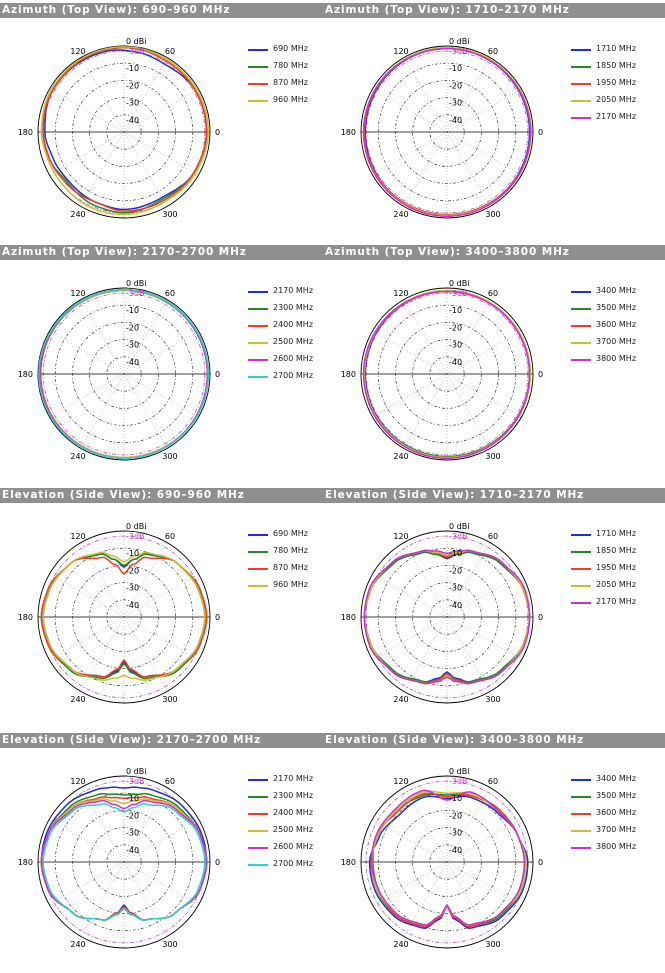 Image resolution: width=665 pixels, height=973 pixels. I want to click on chart-title: Azimuth (Top View): 690–960 MHz, so click(165, 10).